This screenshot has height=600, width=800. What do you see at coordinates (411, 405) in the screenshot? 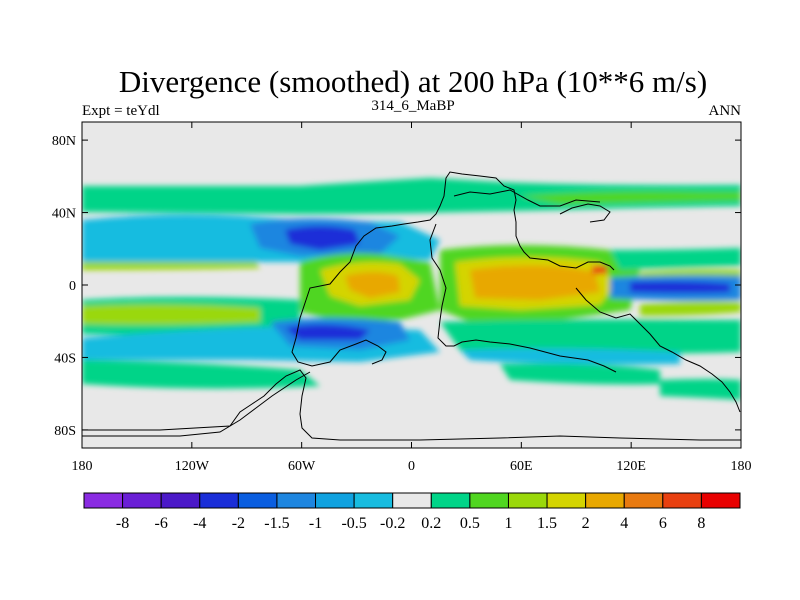
I see `coastline-antarctica` at bounding box center [411, 405].